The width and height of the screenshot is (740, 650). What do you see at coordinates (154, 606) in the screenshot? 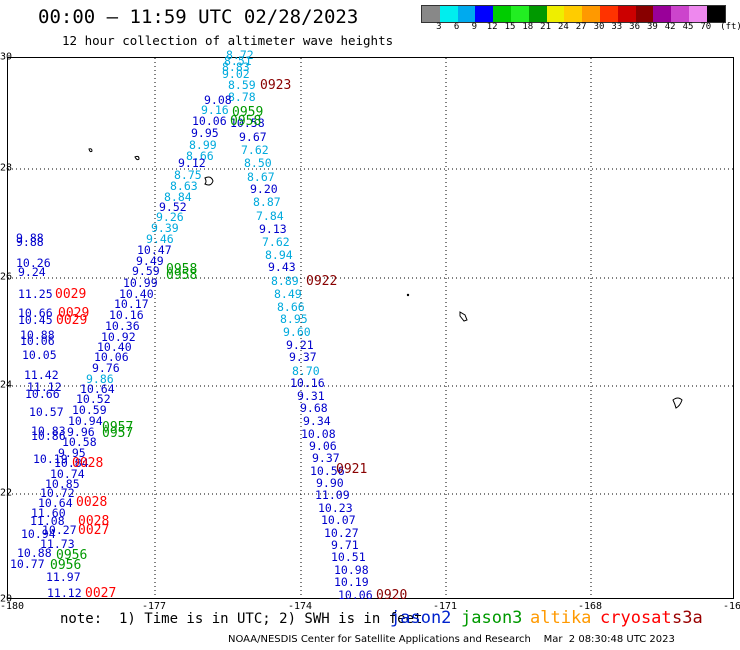
I see `longitude-label: -177` at bounding box center [154, 606].